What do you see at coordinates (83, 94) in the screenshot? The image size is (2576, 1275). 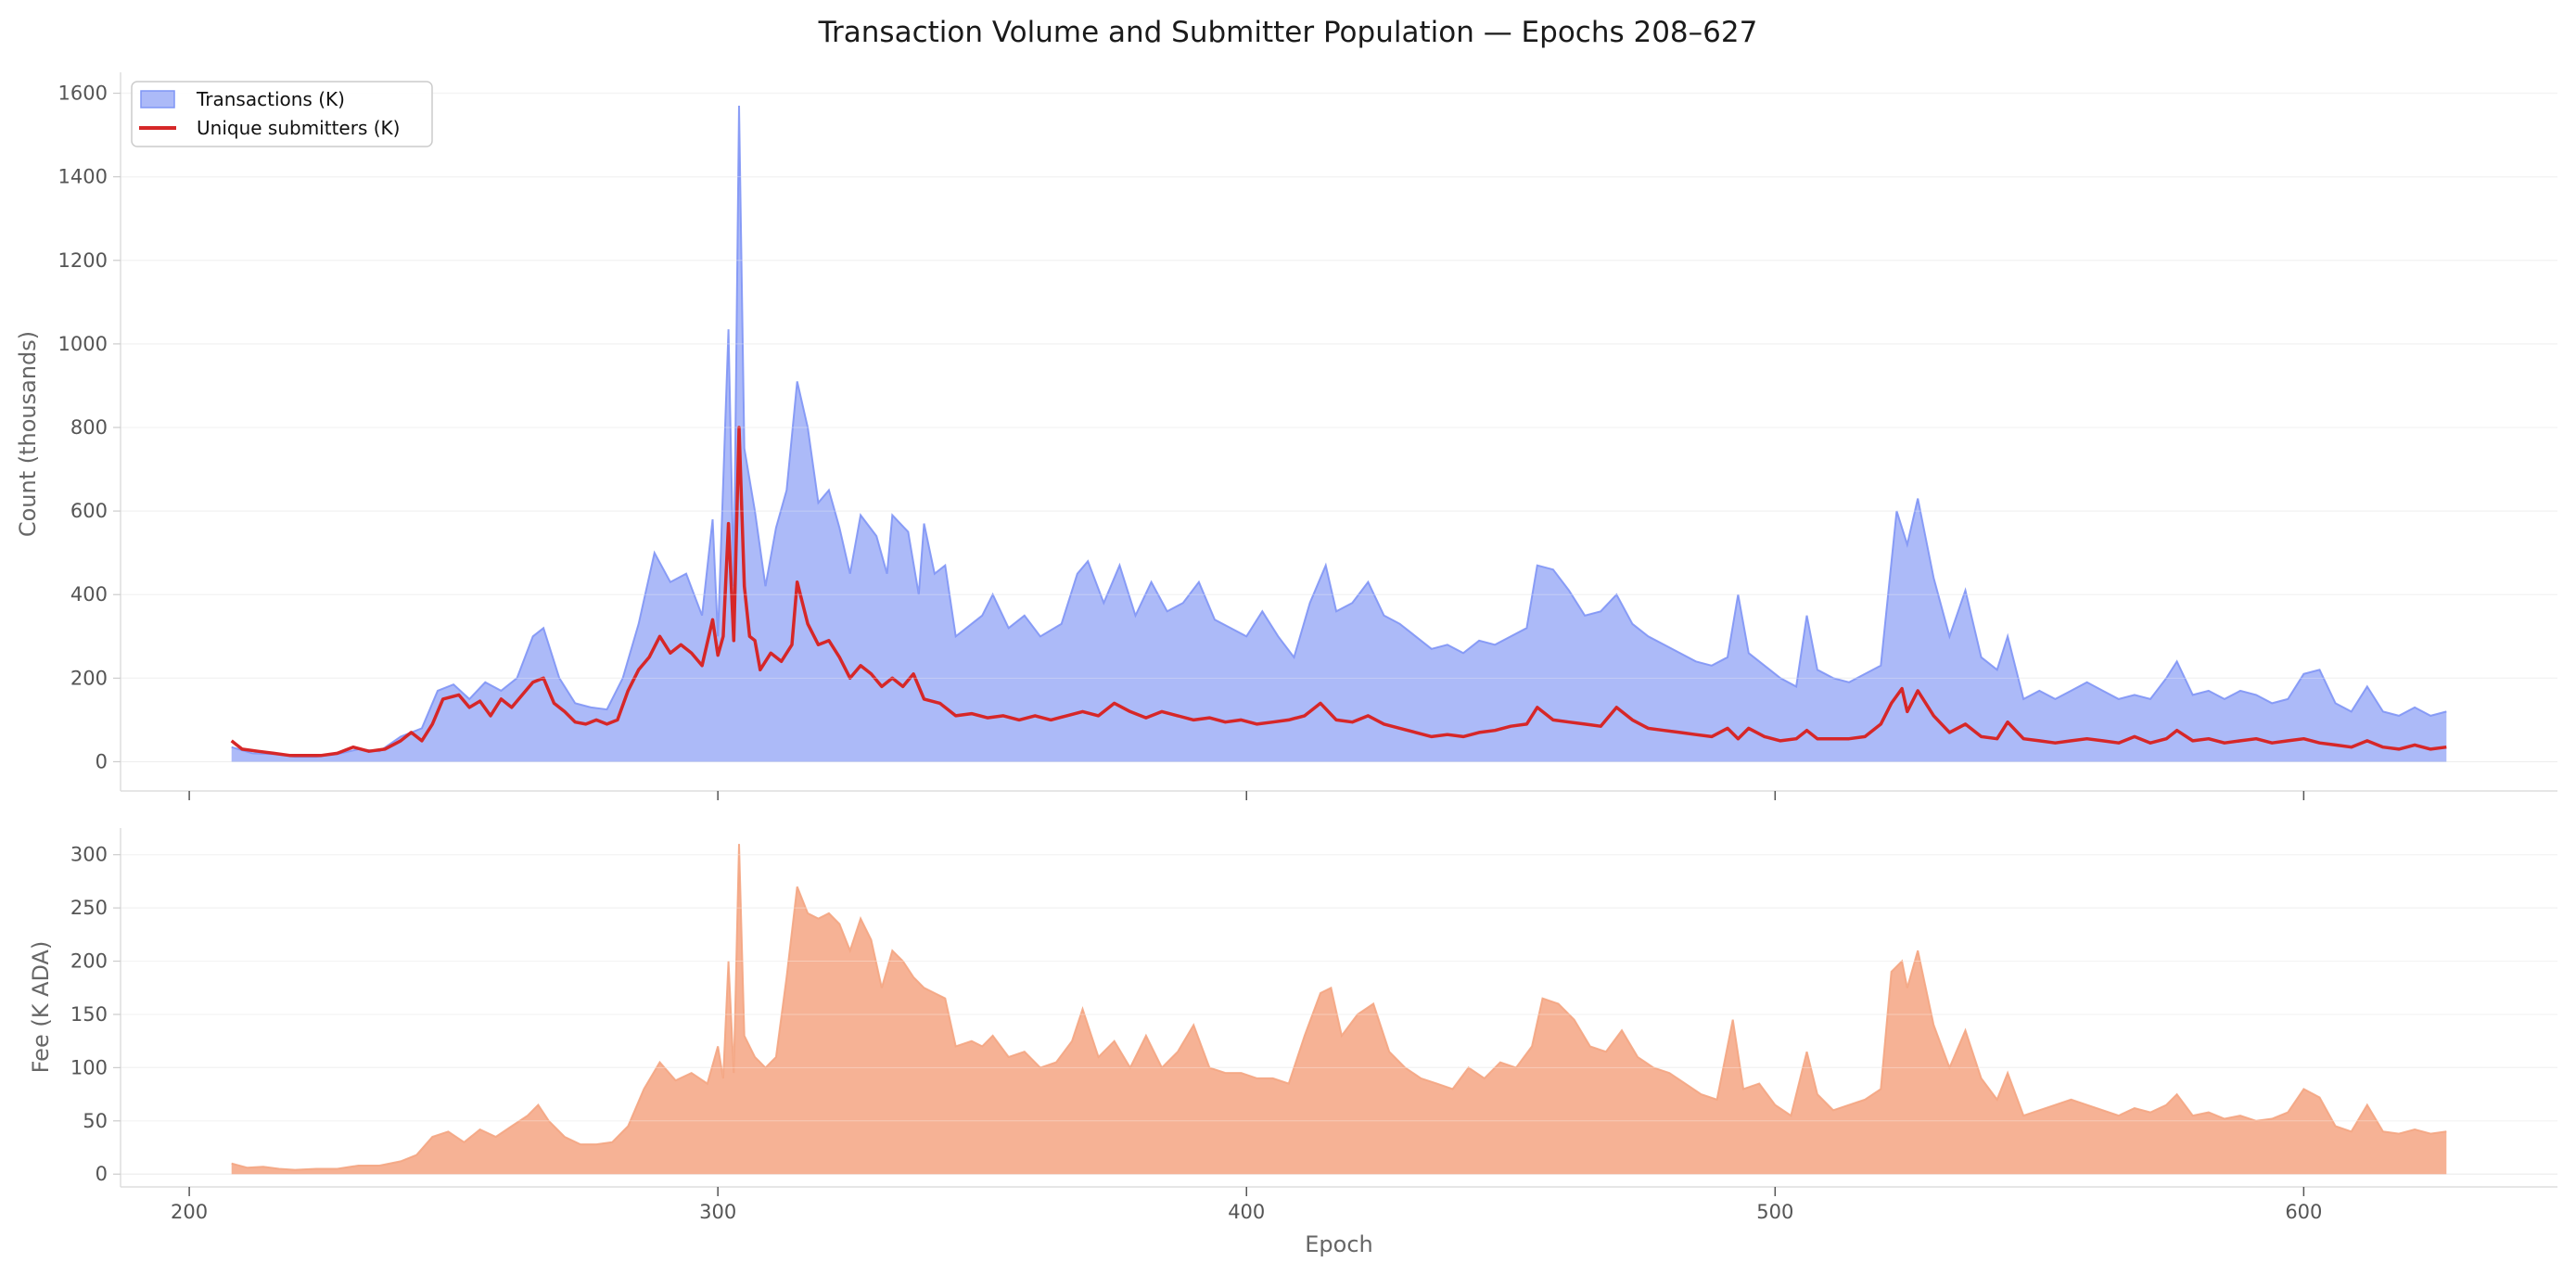 I see `top-y-tick-label: 1600` at bounding box center [83, 94].